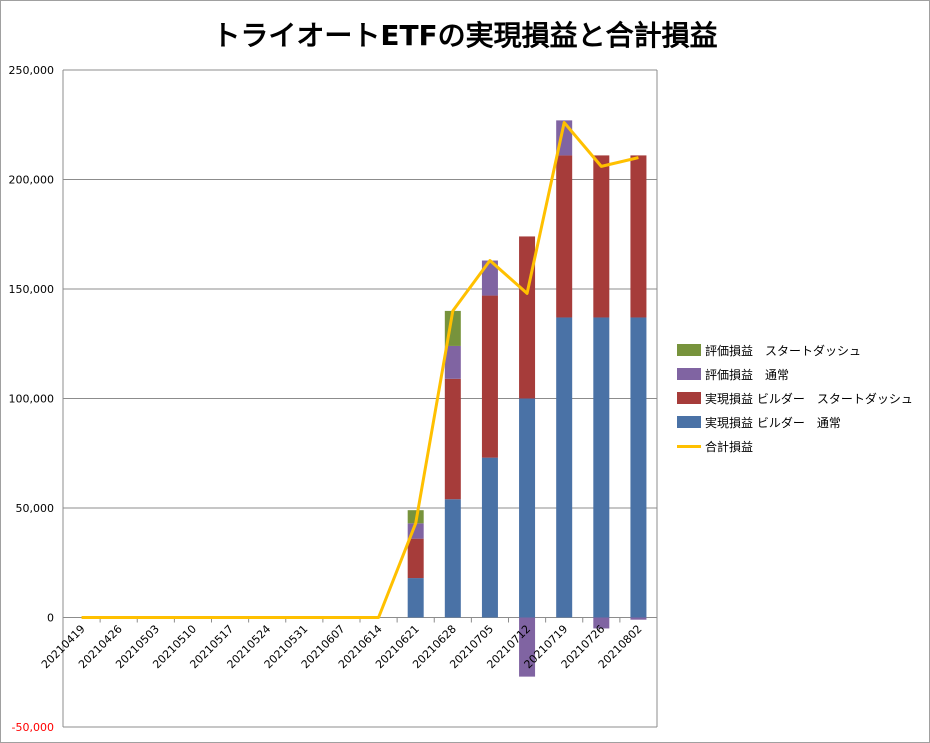 This screenshot has width=930, height=743. I want to click on legend-item-realized-startdash: 実現損益 ビルダー スタートダッシュ, so click(795, 398).